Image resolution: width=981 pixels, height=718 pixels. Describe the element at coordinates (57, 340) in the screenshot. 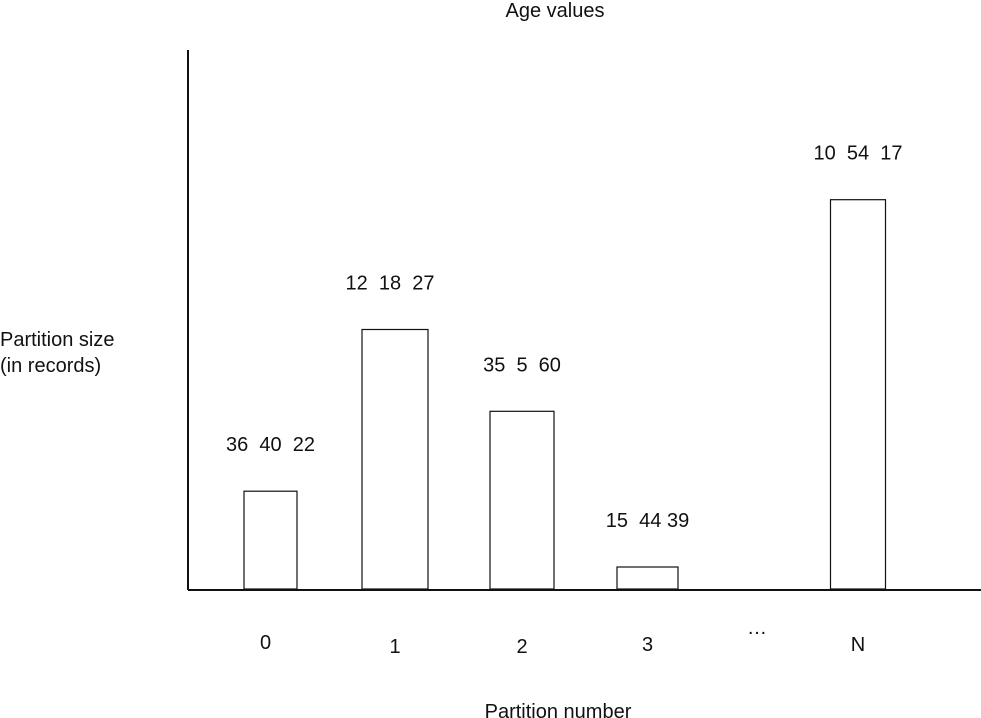

I see `y-axis-label-line-1: Partition size` at that location.